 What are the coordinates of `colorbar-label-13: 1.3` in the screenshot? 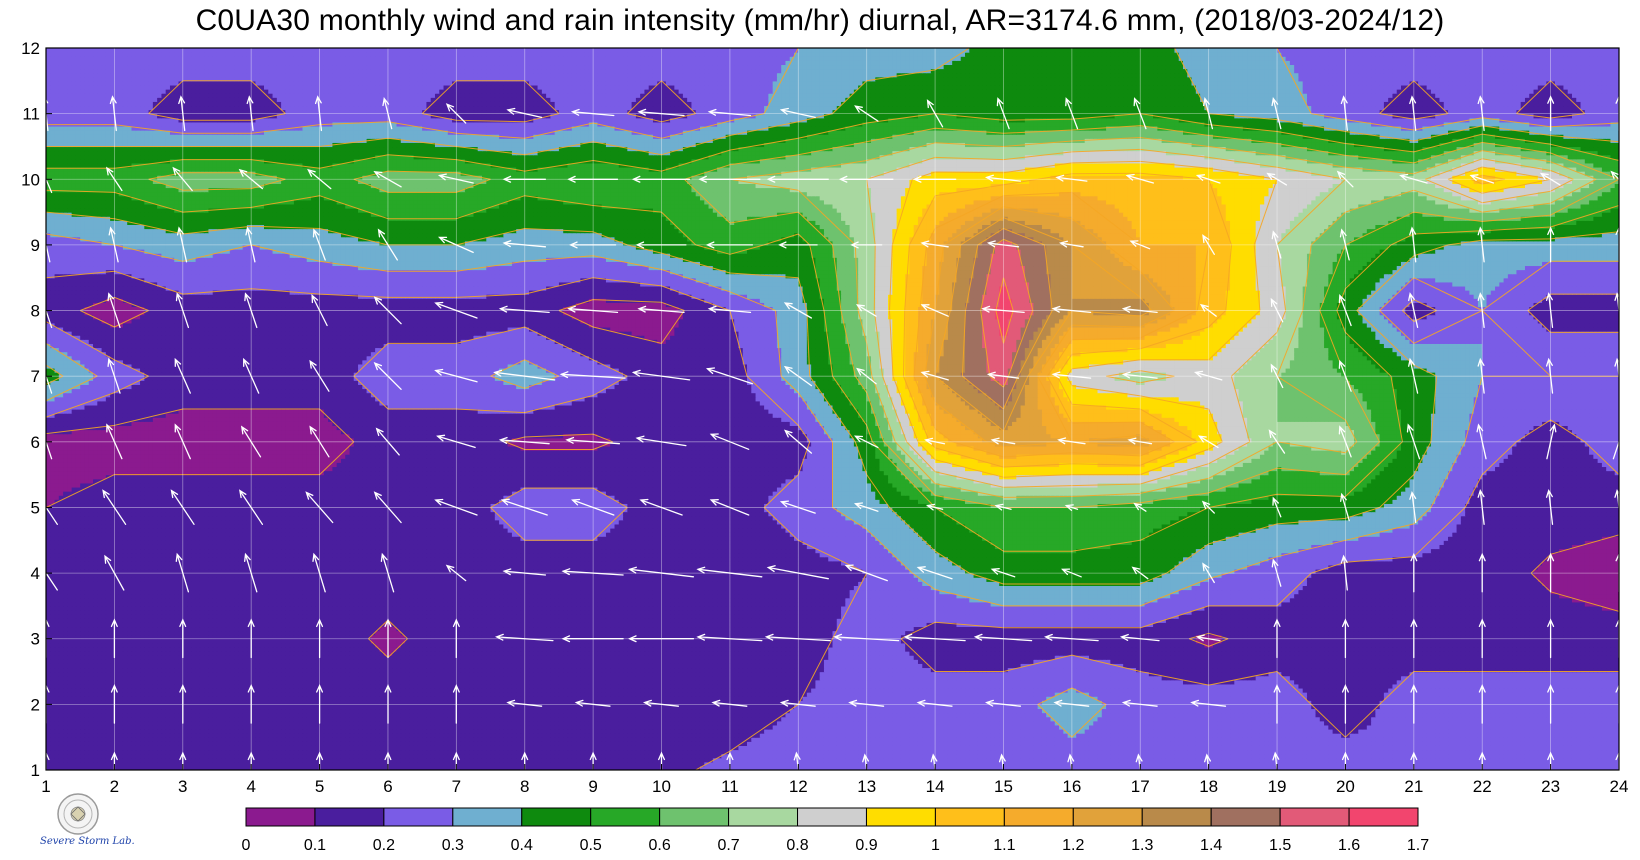 It's located at (1142, 845).